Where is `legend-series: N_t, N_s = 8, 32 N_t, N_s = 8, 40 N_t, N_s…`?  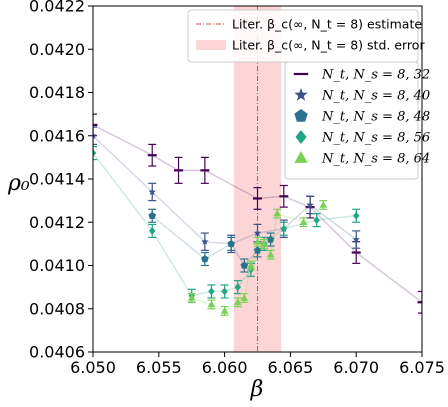
legend-series: N_t, N_s = 8, 32 N_t, N_s = 8, 40 N_t, N_s… is located at coordinates (357, 120).